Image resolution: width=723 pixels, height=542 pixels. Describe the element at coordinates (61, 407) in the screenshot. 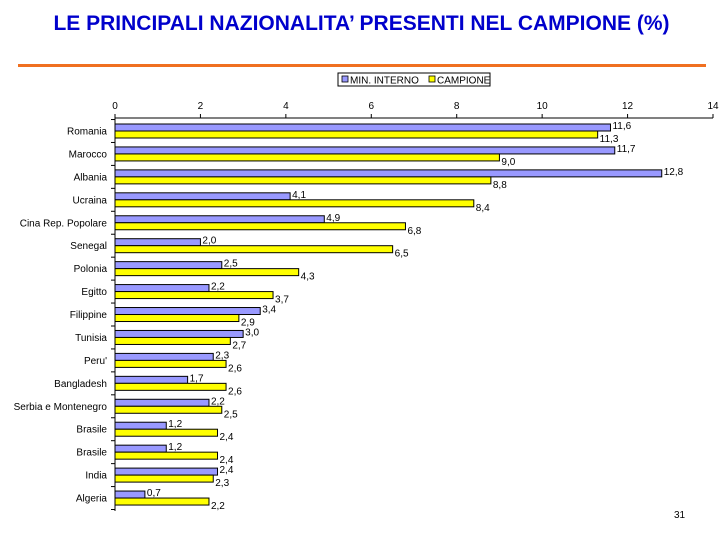

I see `category-label: Serbia e Montenegro` at that location.